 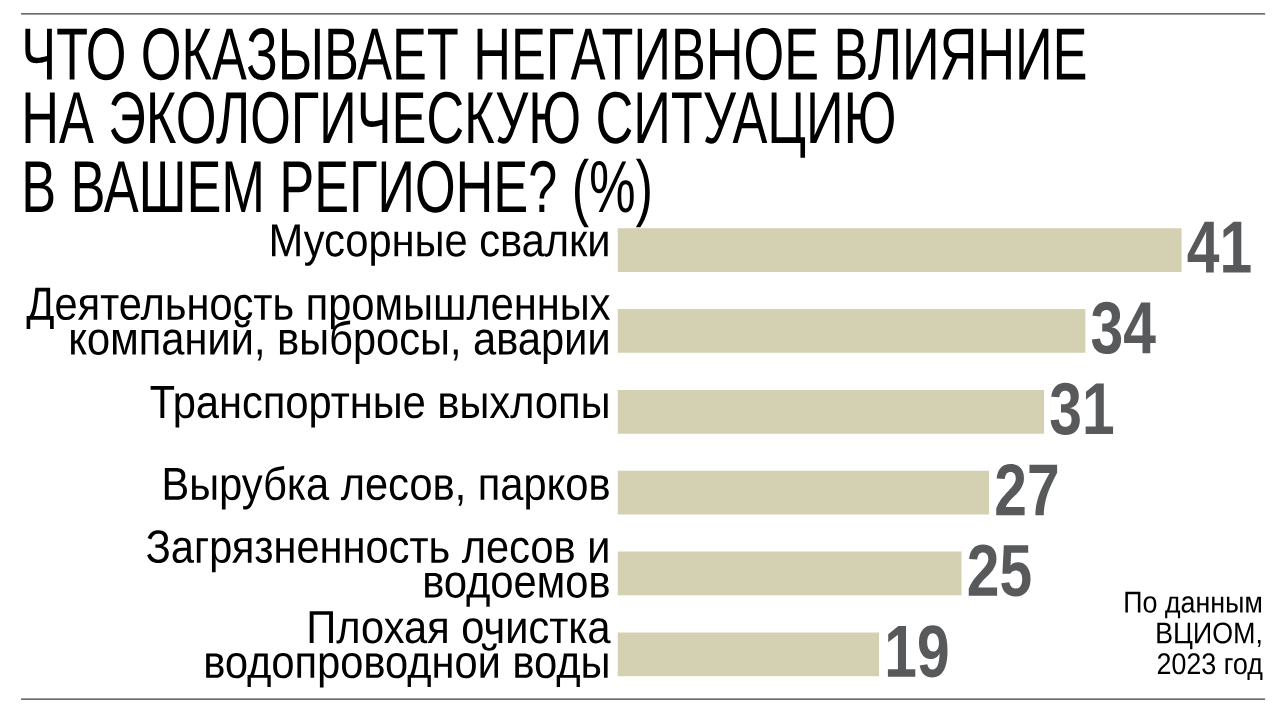 I want to click on data-label: 19, so click(x=917, y=651).